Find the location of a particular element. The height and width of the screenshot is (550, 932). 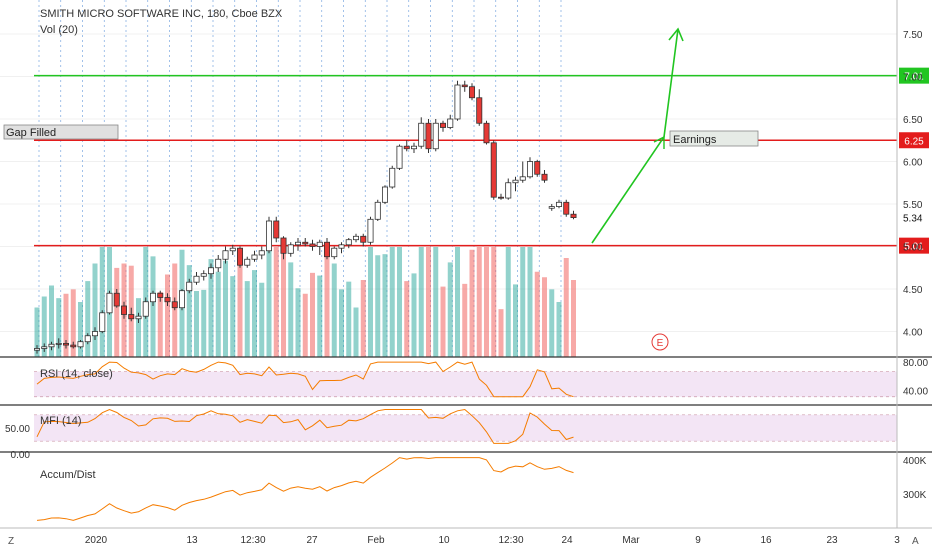

rsi-tick: 40.00 is located at coordinates (915, 391).